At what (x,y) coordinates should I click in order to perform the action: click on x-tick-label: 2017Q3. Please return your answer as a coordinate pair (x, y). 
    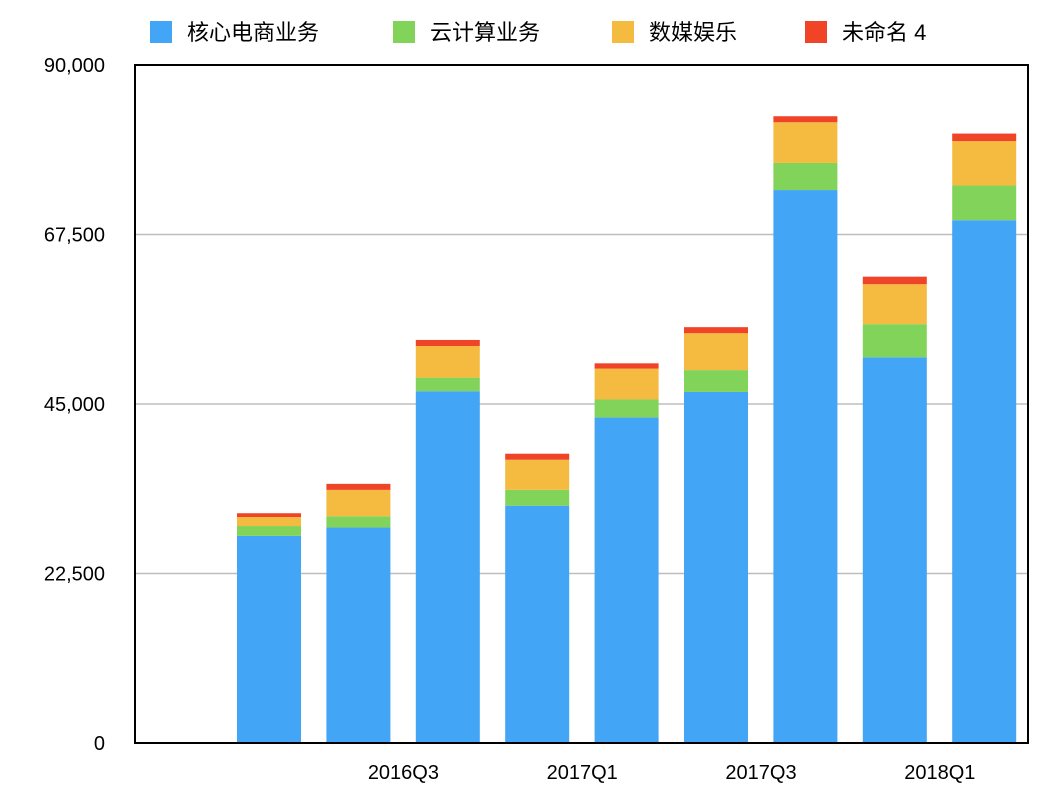
    Looking at the image, I should click on (760, 773).